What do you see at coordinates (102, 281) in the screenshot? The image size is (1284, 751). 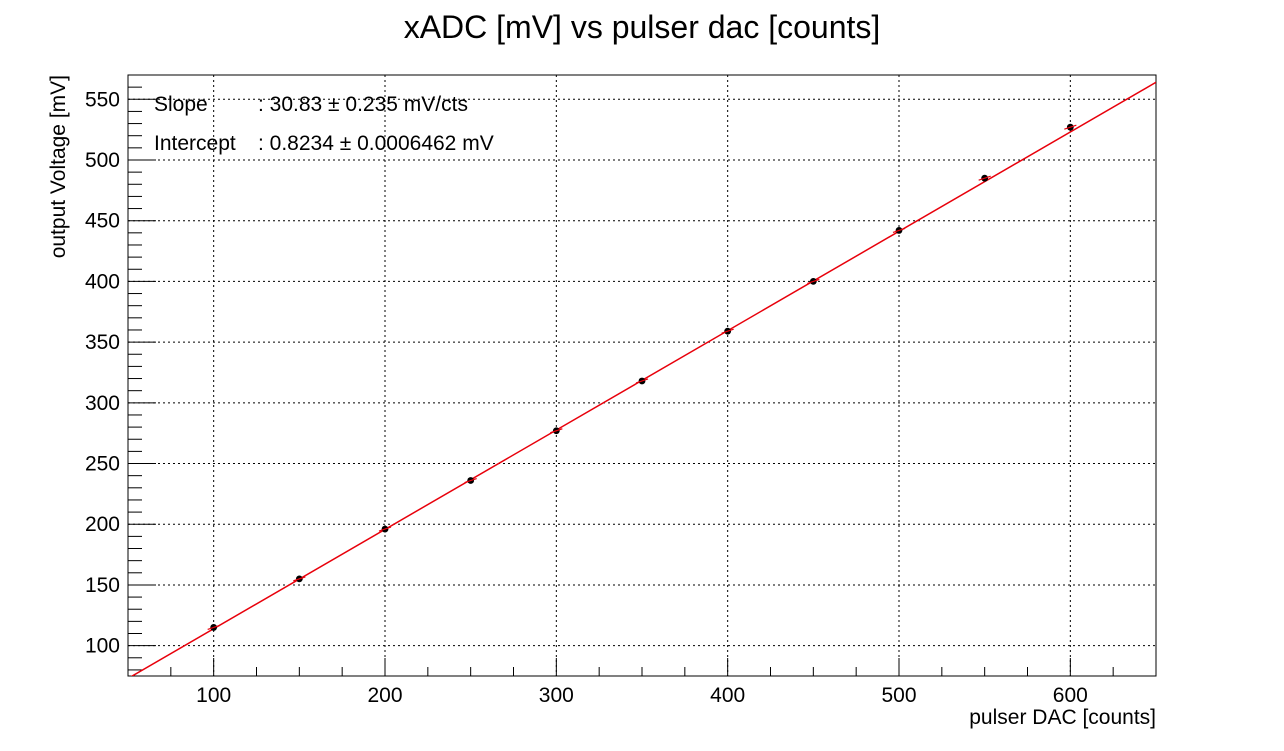 I see `y-tick-label: 400` at bounding box center [102, 281].